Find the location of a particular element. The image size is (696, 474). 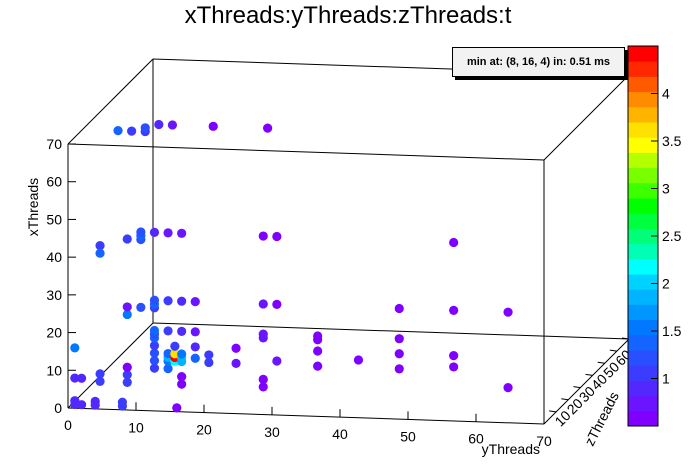

y-tick-label: 70 is located at coordinates (54, 144).